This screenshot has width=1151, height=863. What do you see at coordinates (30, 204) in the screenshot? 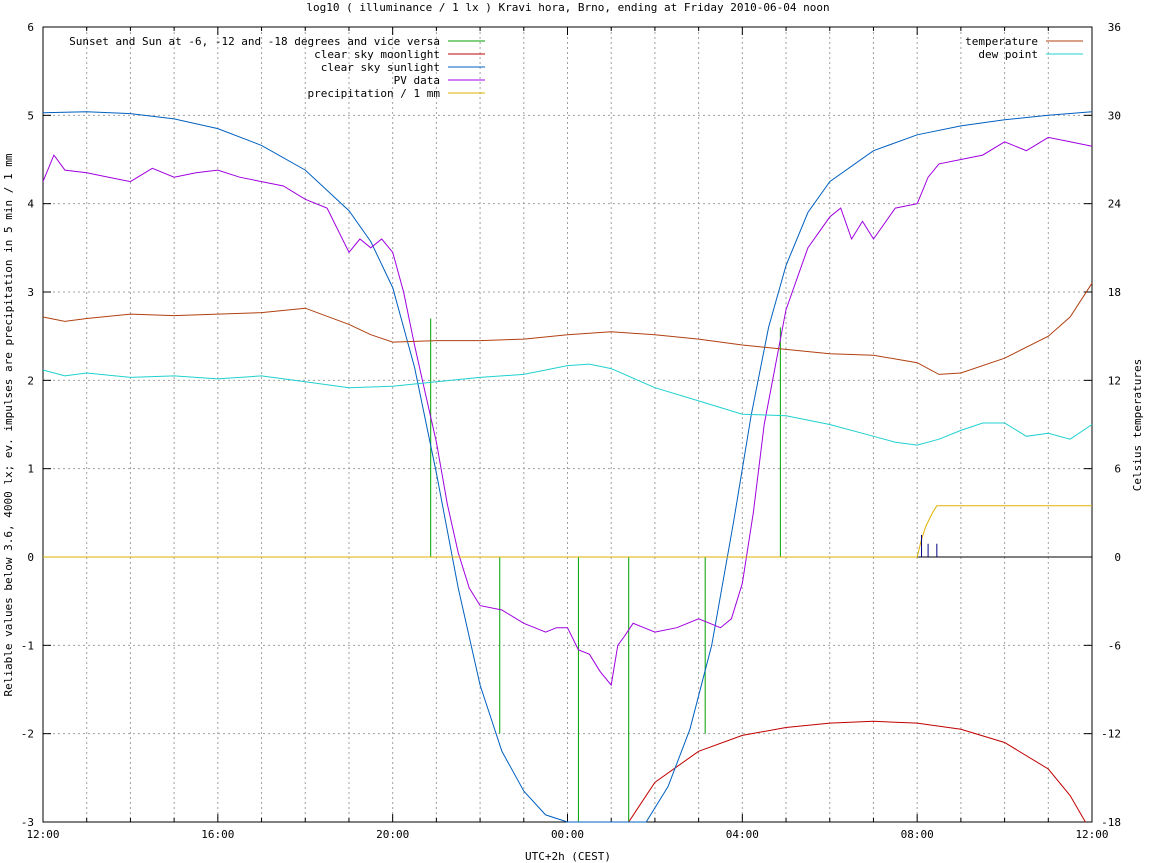
I see `y-tick-label: 4` at bounding box center [30, 204].